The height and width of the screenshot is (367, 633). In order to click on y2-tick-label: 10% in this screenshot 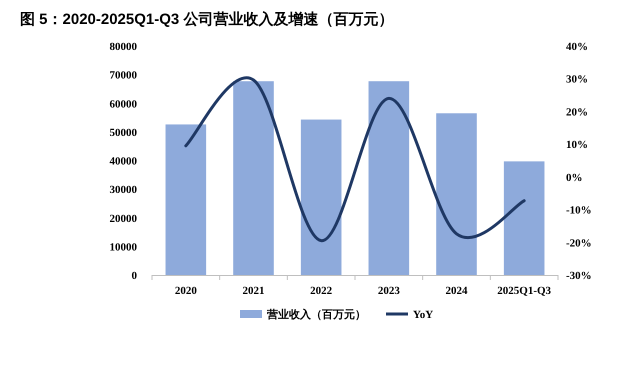, I will do `click(577, 145)`.